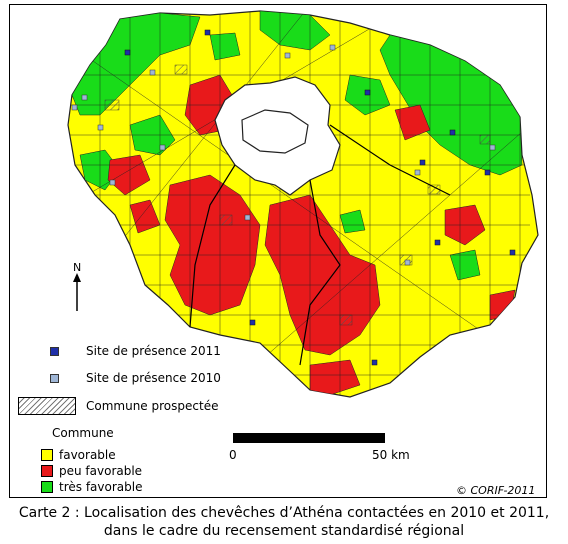  What do you see at coordinates (77, 292) in the screenshot?
I see `north-arrow-icon` at bounding box center [77, 292].